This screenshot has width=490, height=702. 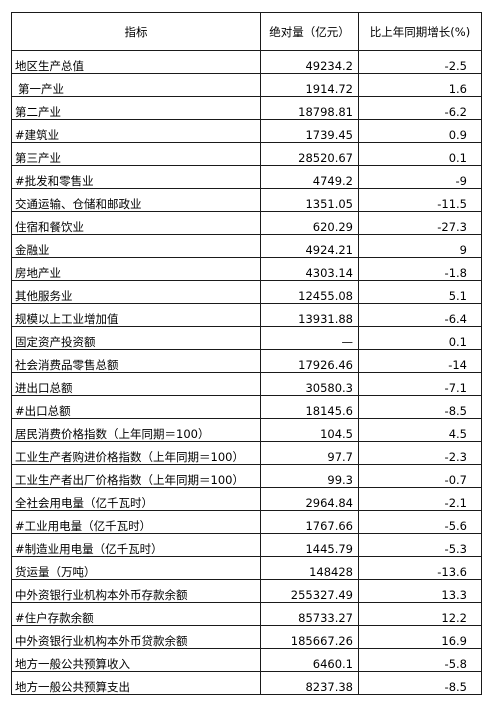 What do you see at coordinates (420, 476) in the screenshot?
I see `growth-rate-cell: -0.7` at bounding box center [420, 476].